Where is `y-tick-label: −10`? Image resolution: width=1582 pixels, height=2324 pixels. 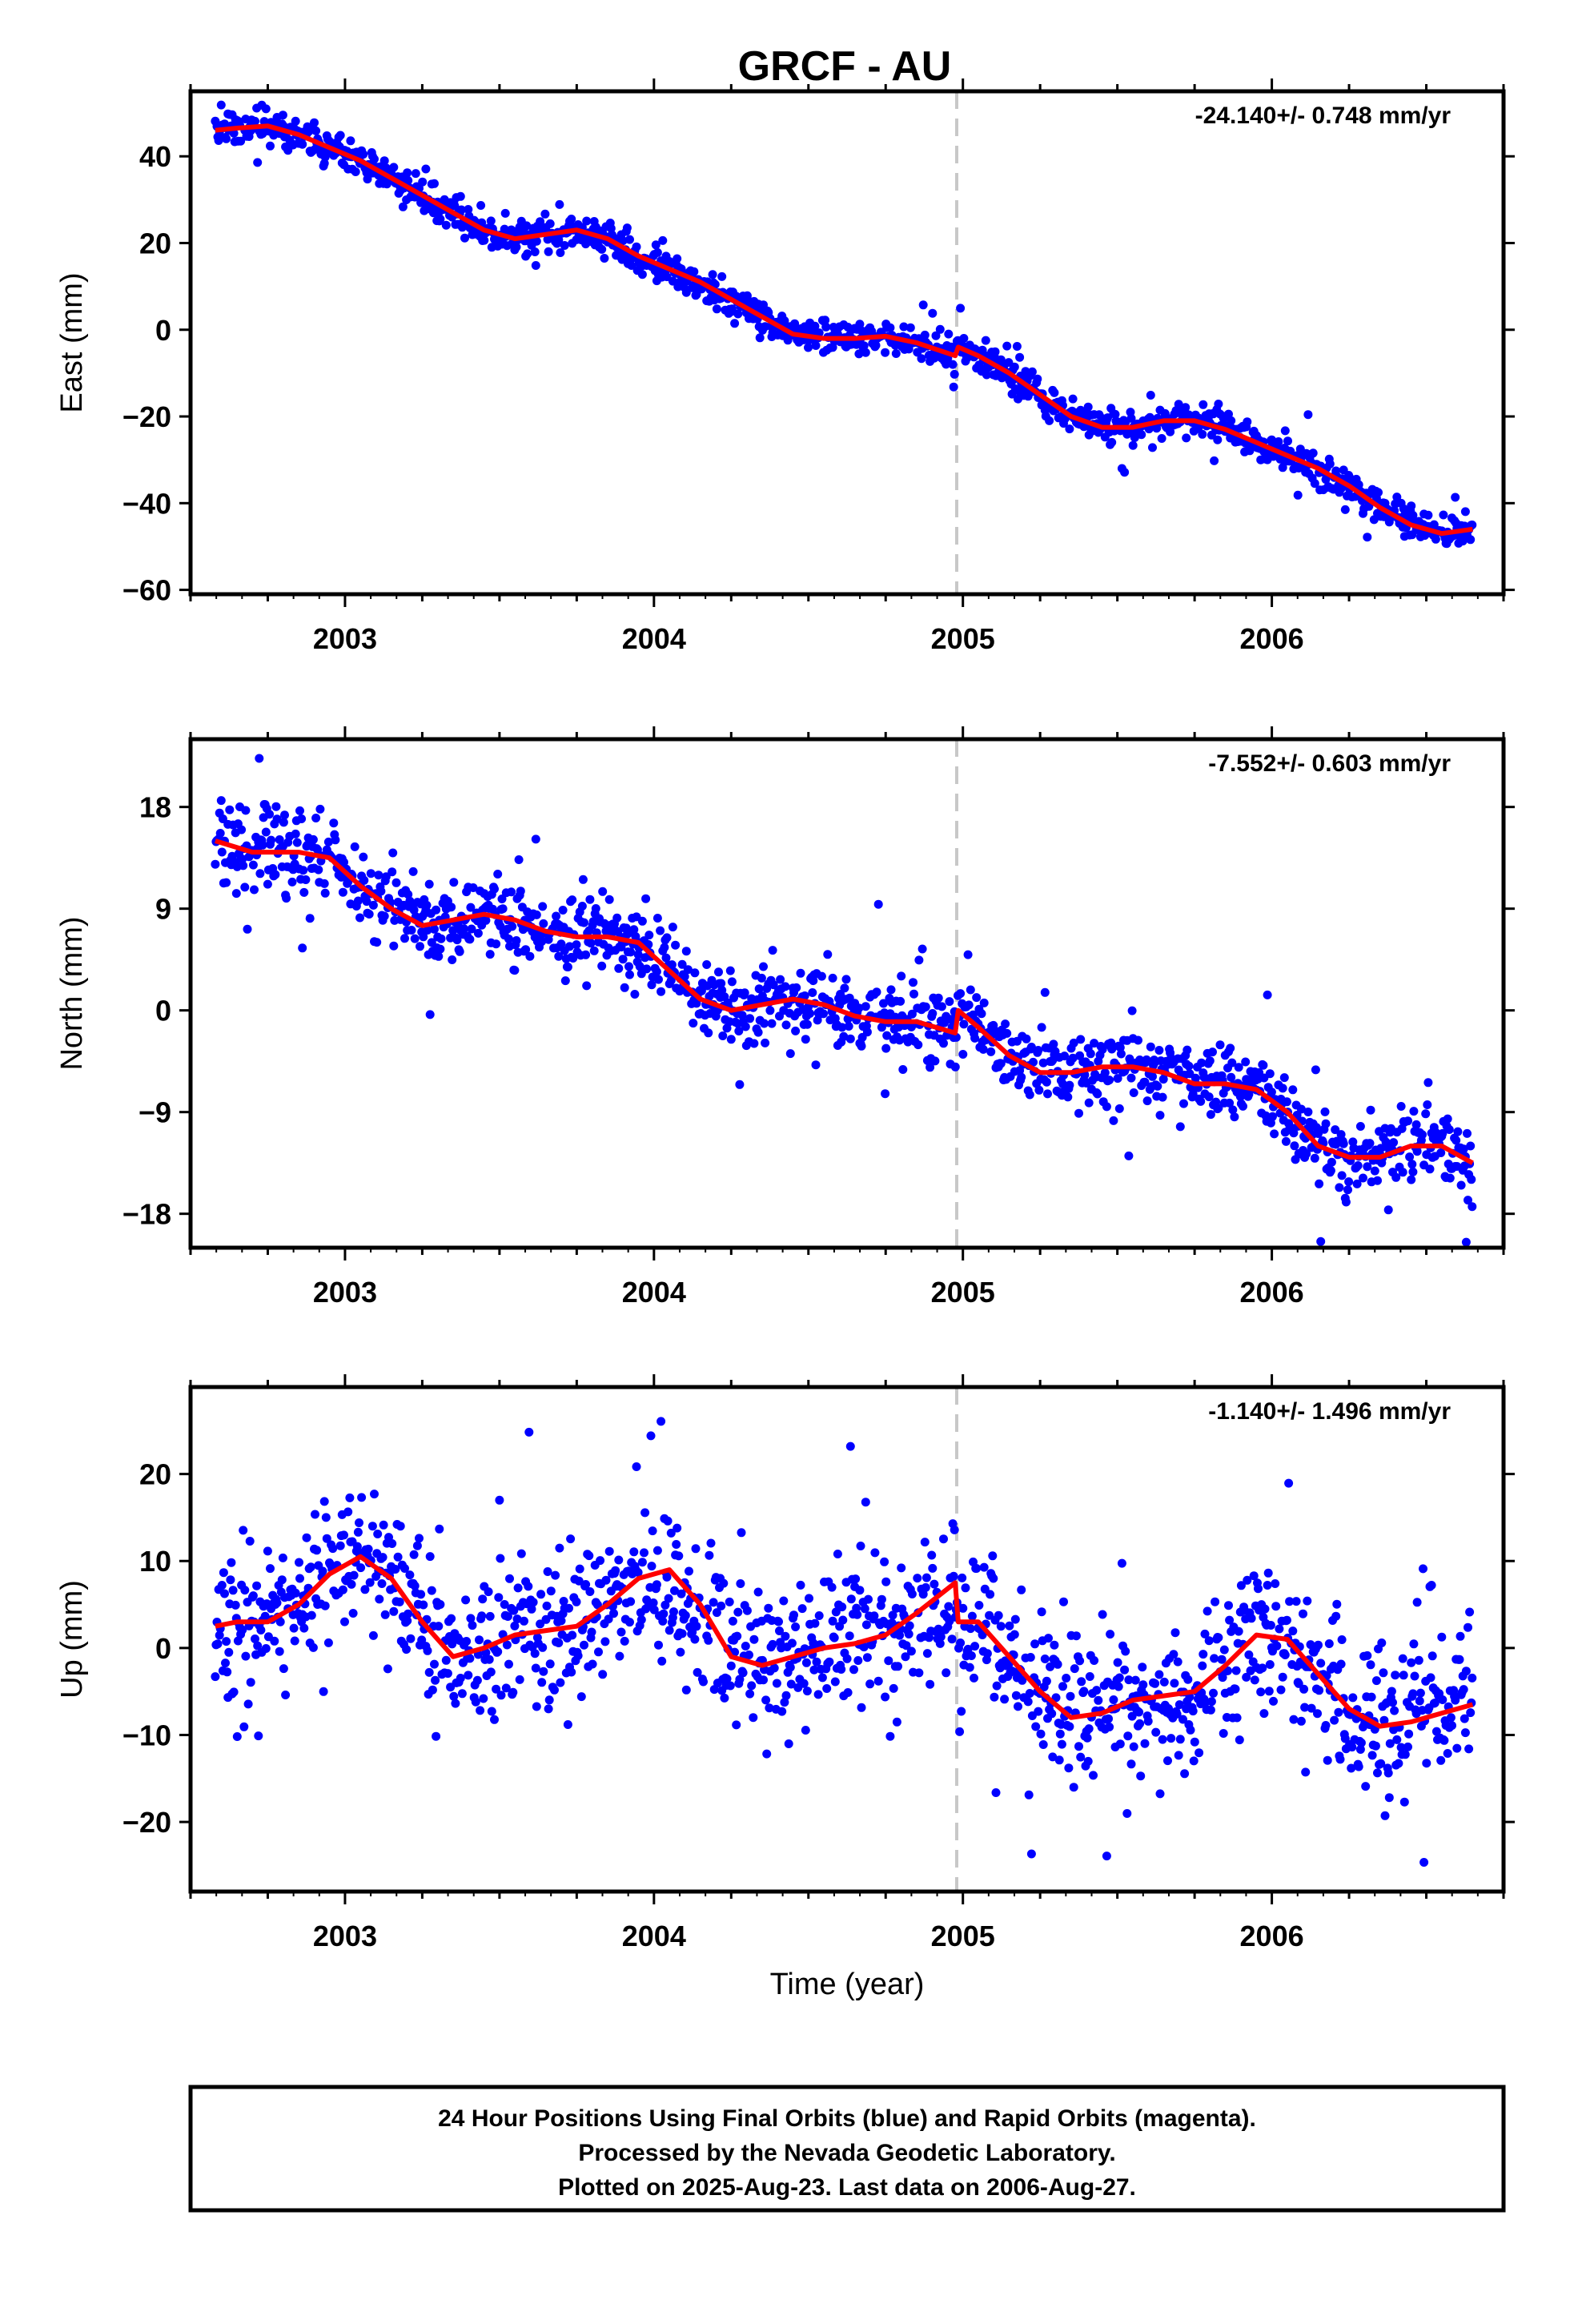
y-tick-label: −10 is located at coordinates (146, 1735).